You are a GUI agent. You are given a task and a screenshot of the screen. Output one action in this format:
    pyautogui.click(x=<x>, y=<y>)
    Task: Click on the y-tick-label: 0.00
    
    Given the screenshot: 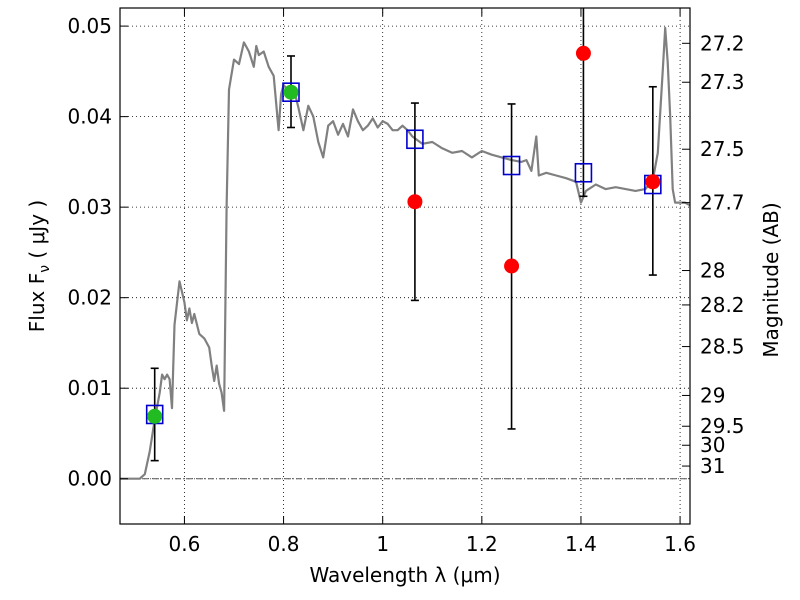 What is the action you would take?
    pyautogui.click(x=89, y=479)
    